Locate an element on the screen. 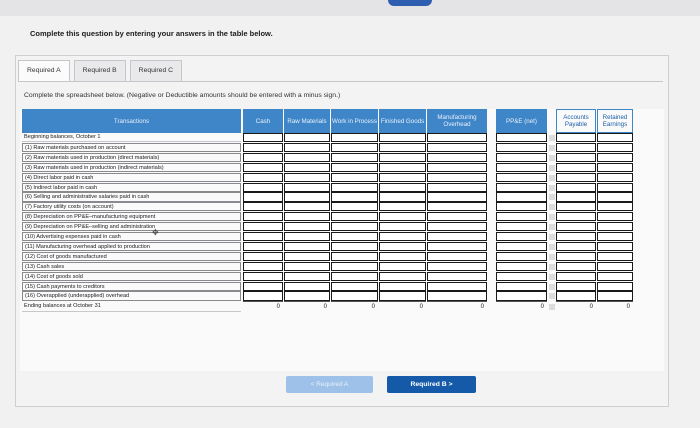 The image size is (700, 428). tab-required-b: Required B is located at coordinates (99, 71).